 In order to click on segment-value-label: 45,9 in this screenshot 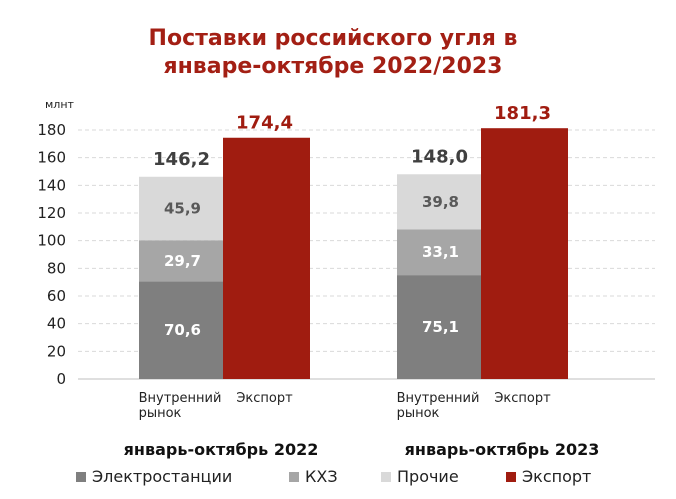, I will do `click(182, 209)`.